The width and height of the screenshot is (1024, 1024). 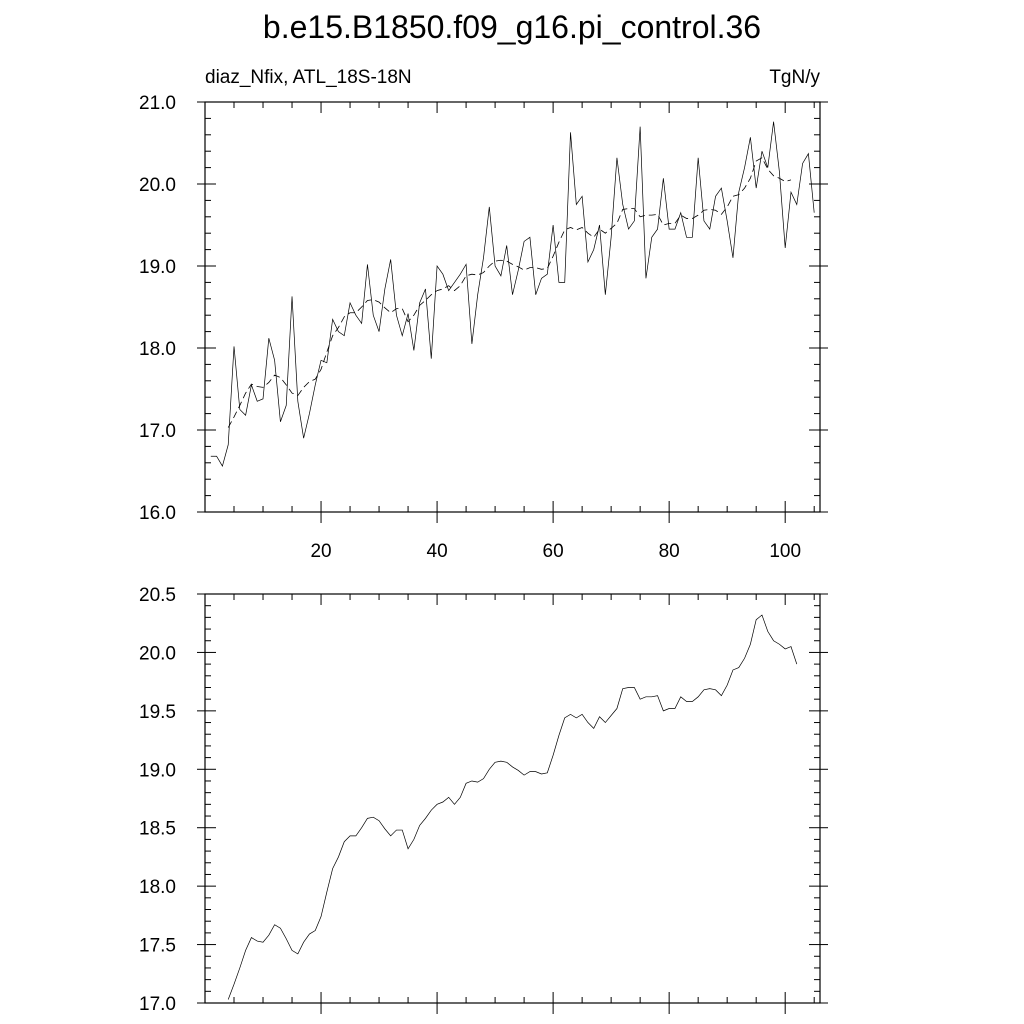 I want to click on panel2-y-tick-label: 18.0, so click(x=157, y=887).